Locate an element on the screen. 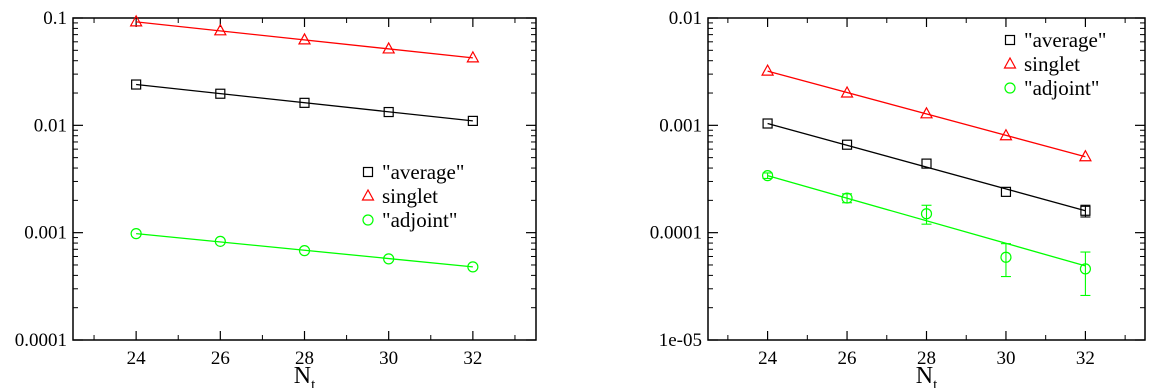 This screenshot has height=388, width=1161. y-tick-label: 0.1 is located at coordinates (55, 18).